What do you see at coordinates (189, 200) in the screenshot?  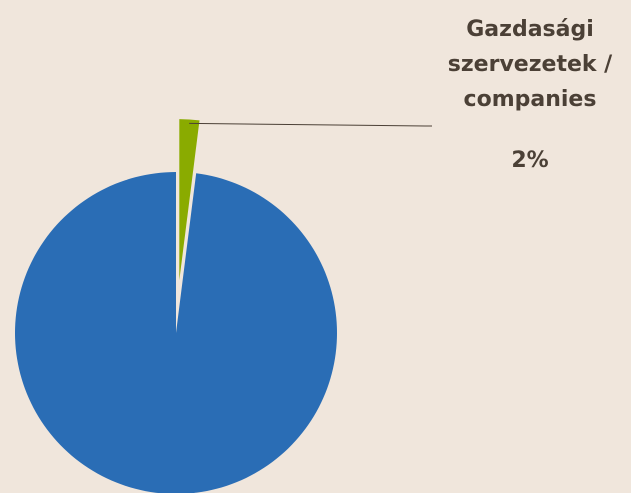 I see `pie-slice` at bounding box center [189, 200].